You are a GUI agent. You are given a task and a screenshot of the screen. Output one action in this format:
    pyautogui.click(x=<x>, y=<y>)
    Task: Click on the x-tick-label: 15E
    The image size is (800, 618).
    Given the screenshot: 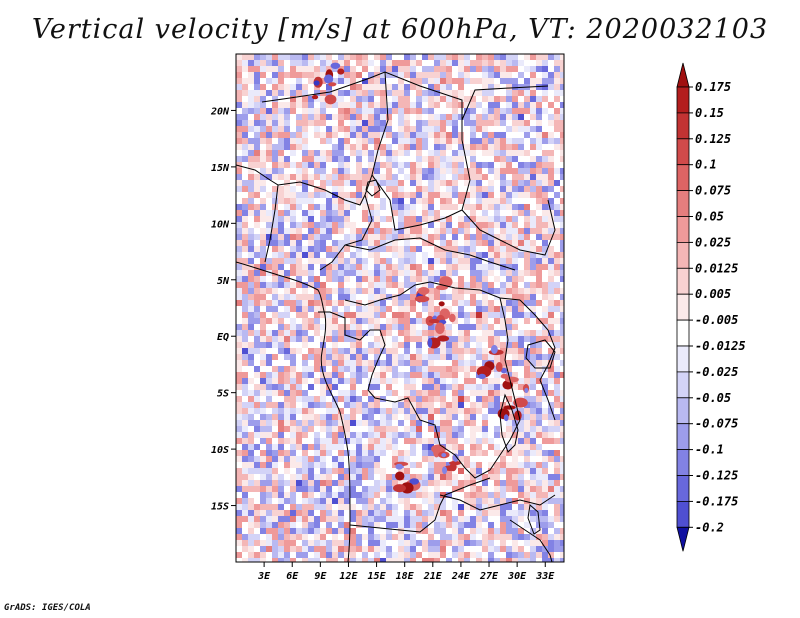 What is the action you would take?
    pyautogui.click(x=377, y=576)
    